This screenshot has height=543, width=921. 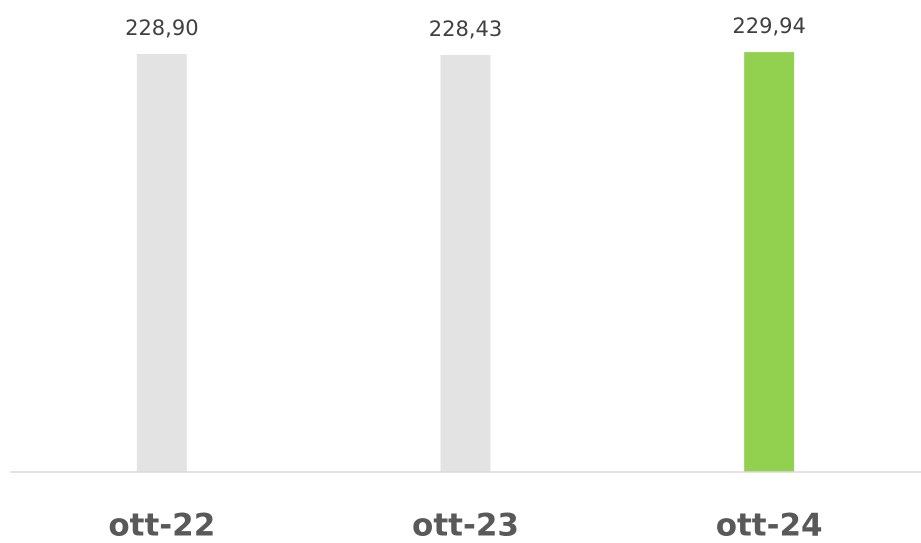 What do you see at coordinates (465, 525) in the screenshot?
I see `x-tick-label: ott-23` at bounding box center [465, 525].